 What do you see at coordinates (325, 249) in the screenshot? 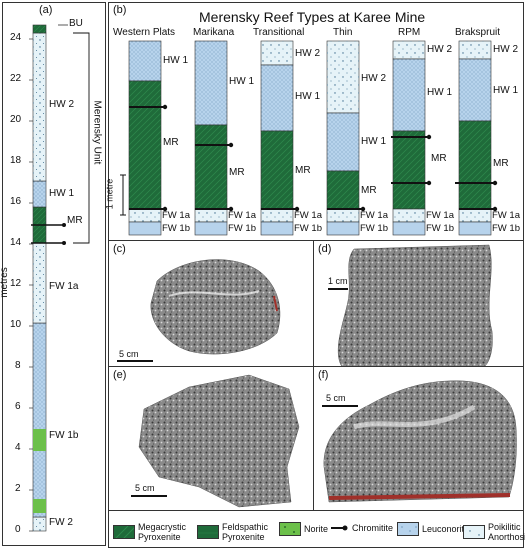
I see `panel-d-label: (d)` at bounding box center [325, 249].